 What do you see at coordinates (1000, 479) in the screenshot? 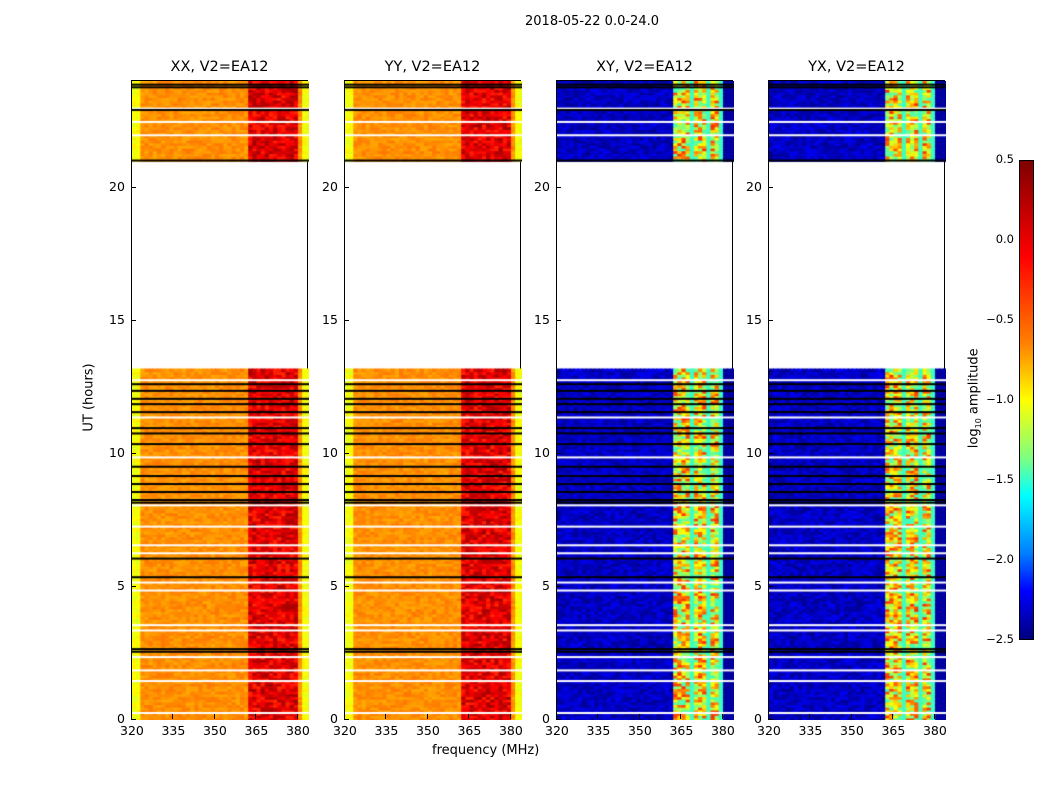
I see `colorbar-tick-label: −1.5` at bounding box center [1000, 479].